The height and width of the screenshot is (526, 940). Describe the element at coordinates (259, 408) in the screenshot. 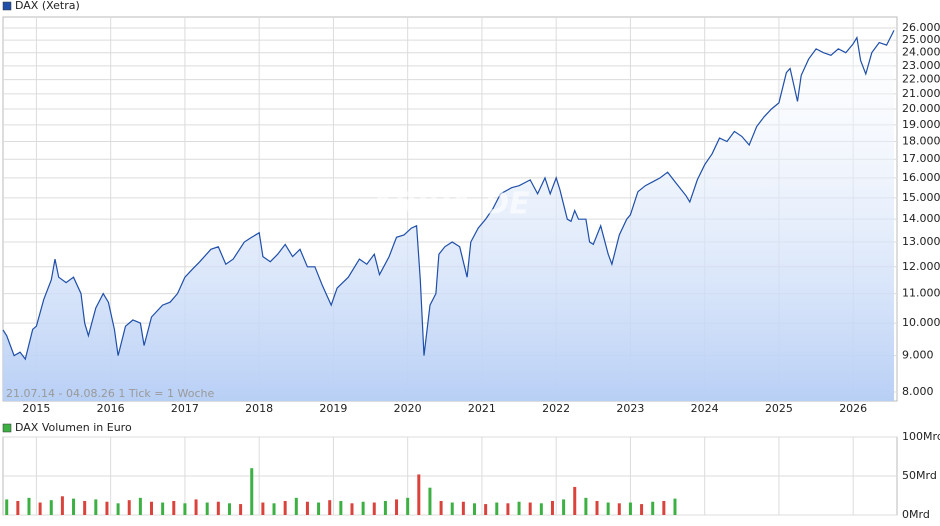

I see `x-tick-label: 2018` at that location.